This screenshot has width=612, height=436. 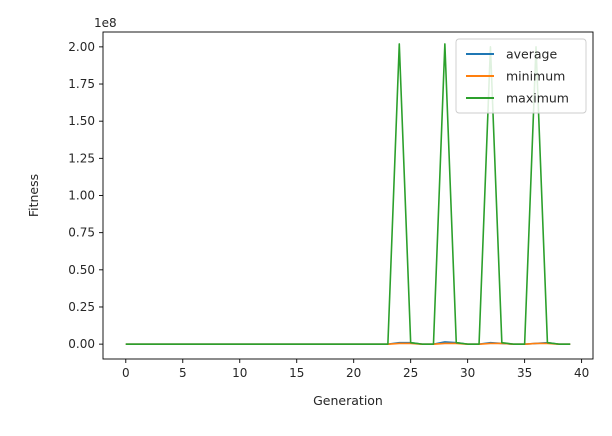 I want to click on legend-label-minimum: minimum, so click(x=535, y=76).